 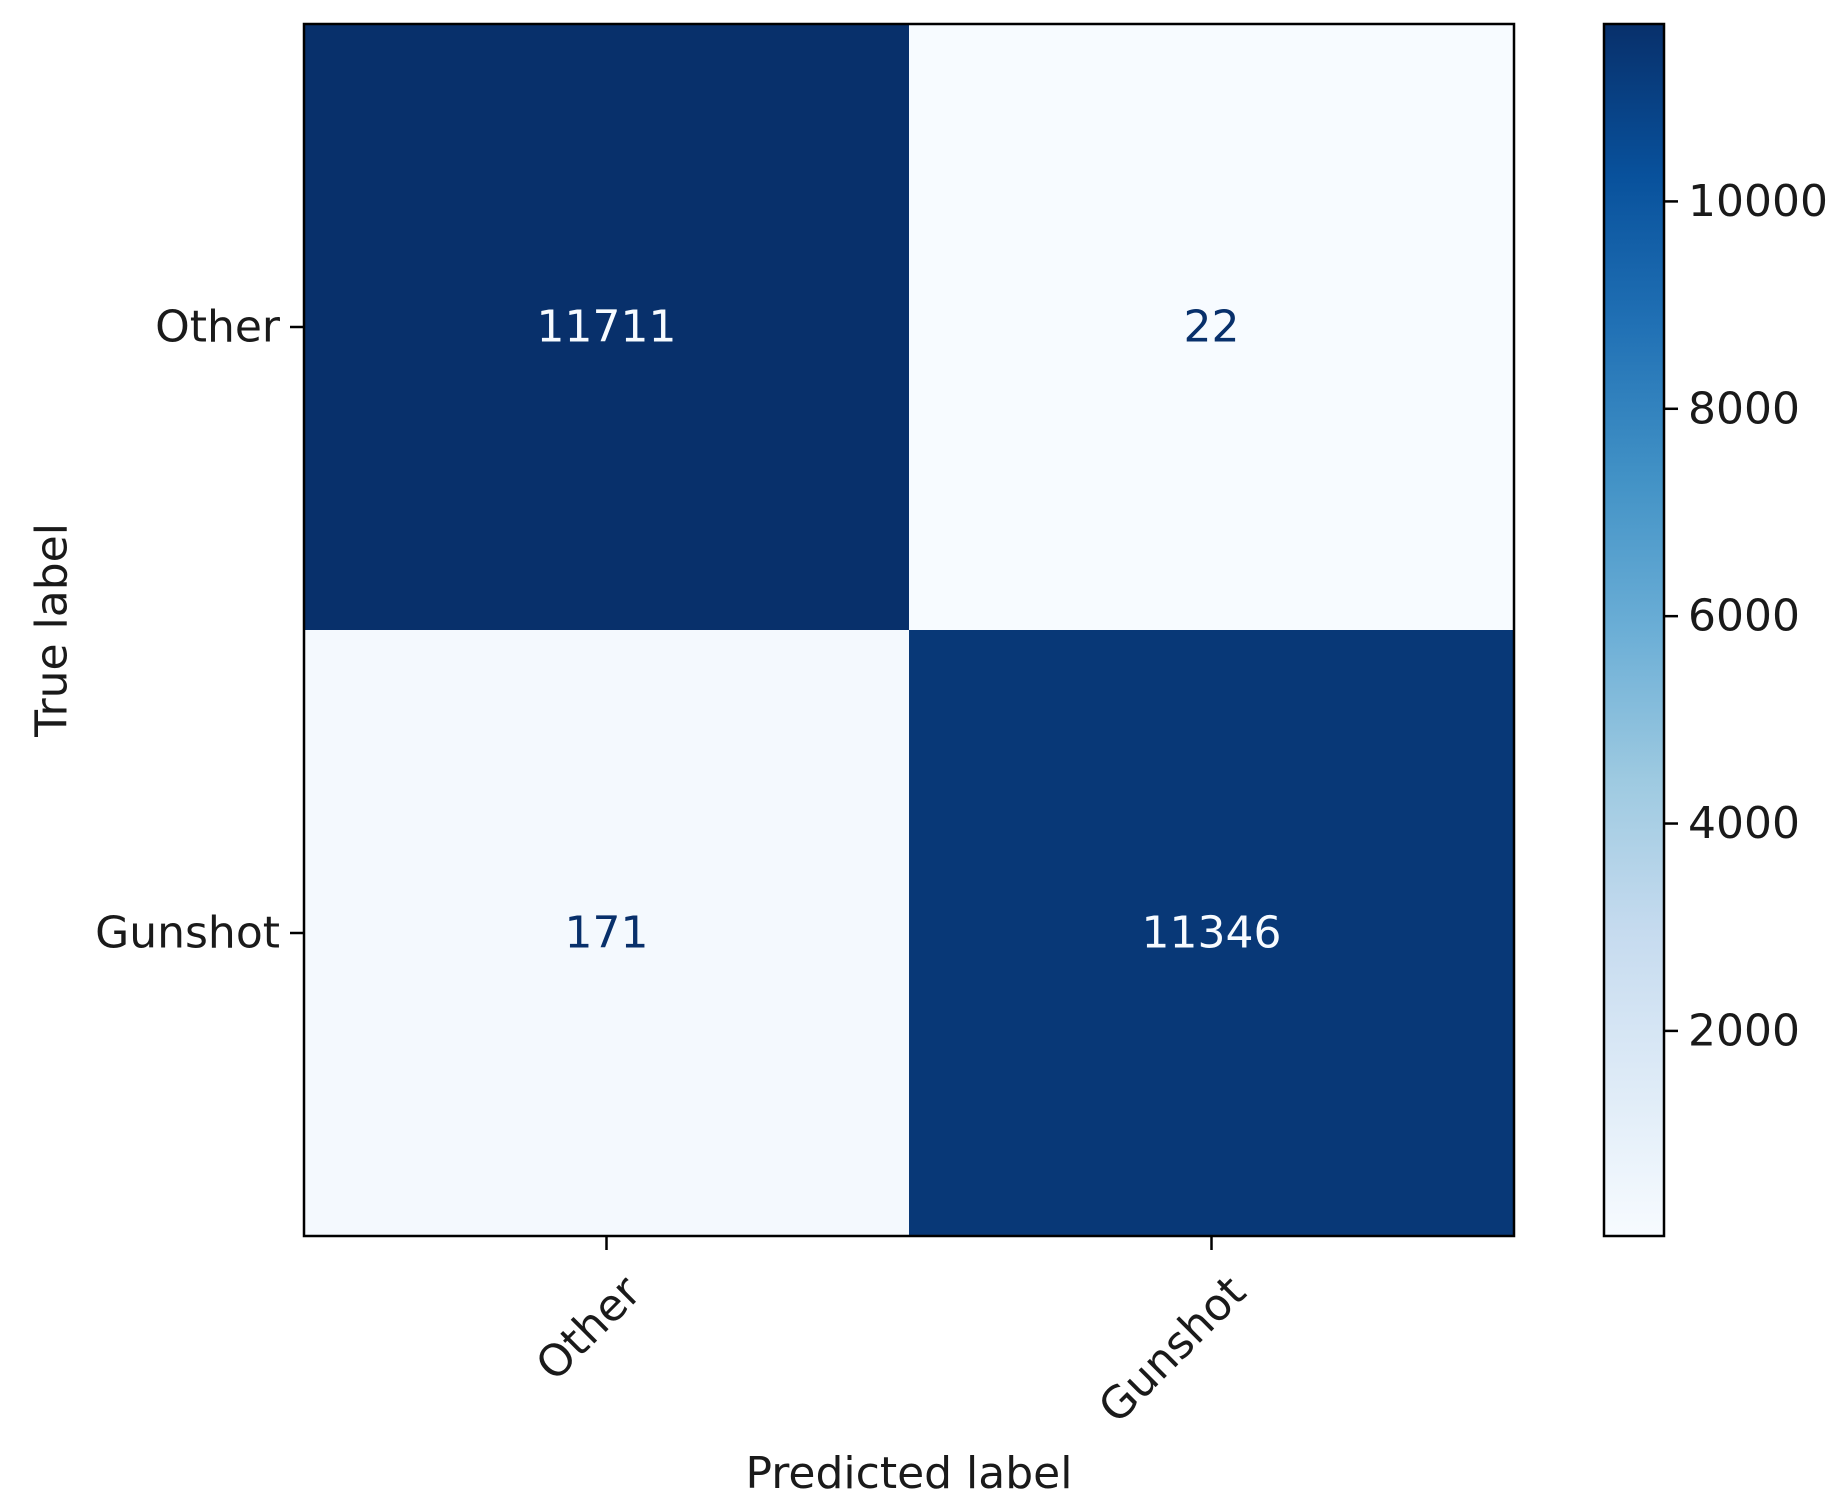 What do you see at coordinates (1758, 201) in the screenshot?
I see `colorbar-tick-label: 10000` at bounding box center [1758, 201].